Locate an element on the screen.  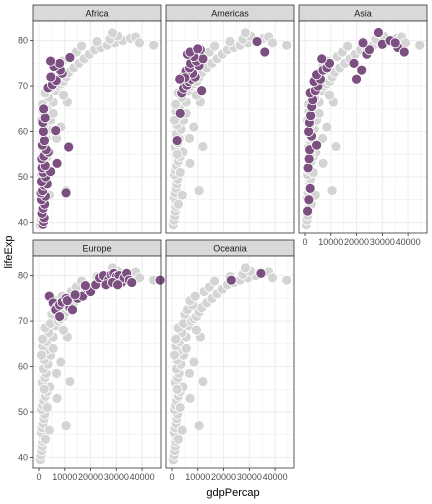
y-tick-label: 80 is located at coordinates (23, 41).